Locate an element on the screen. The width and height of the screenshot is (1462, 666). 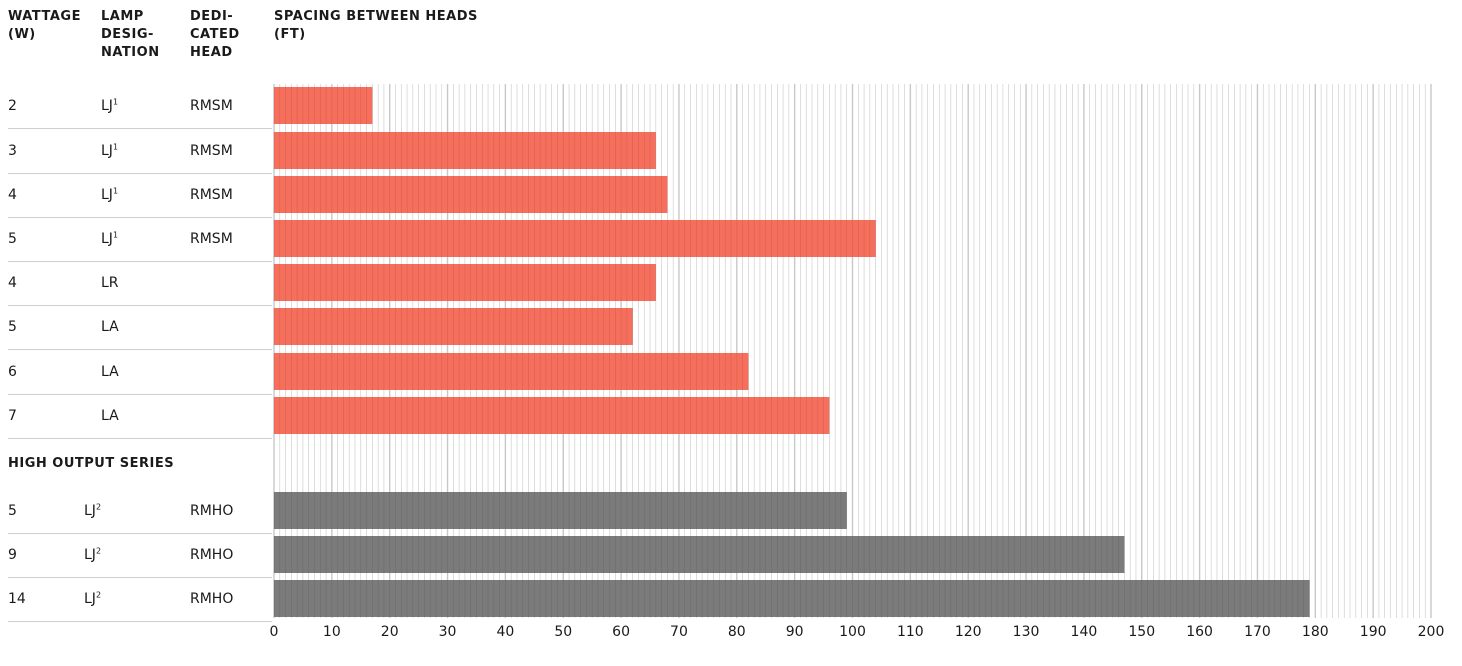
x-tick-label: 30 is located at coordinates (448, 632).